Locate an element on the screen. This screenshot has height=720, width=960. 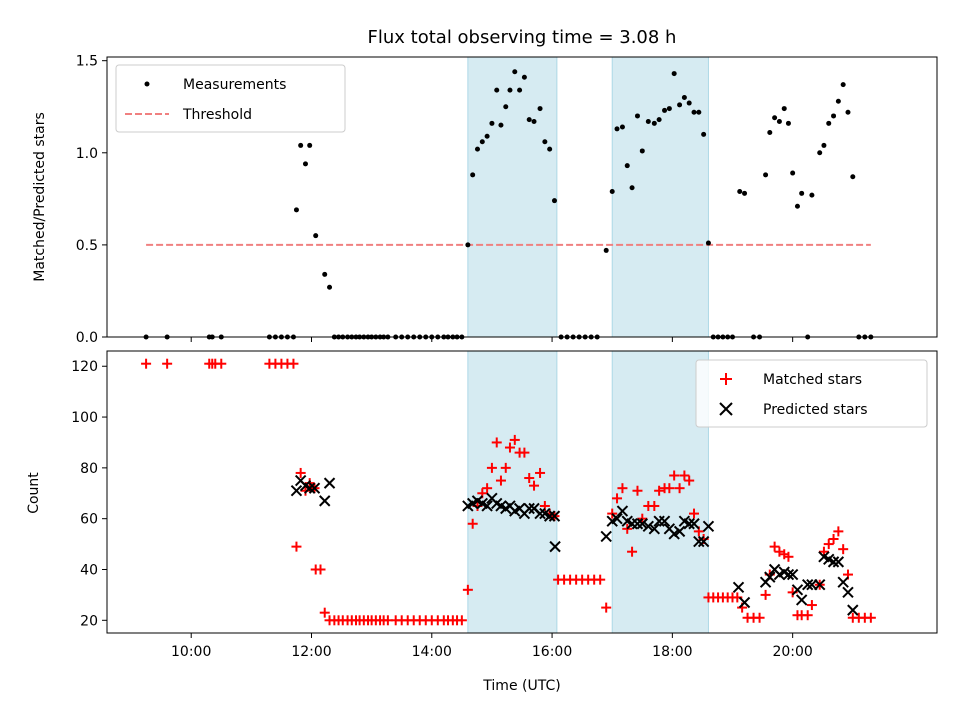
x-tick-label: 10:00 is located at coordinates (191, 652).